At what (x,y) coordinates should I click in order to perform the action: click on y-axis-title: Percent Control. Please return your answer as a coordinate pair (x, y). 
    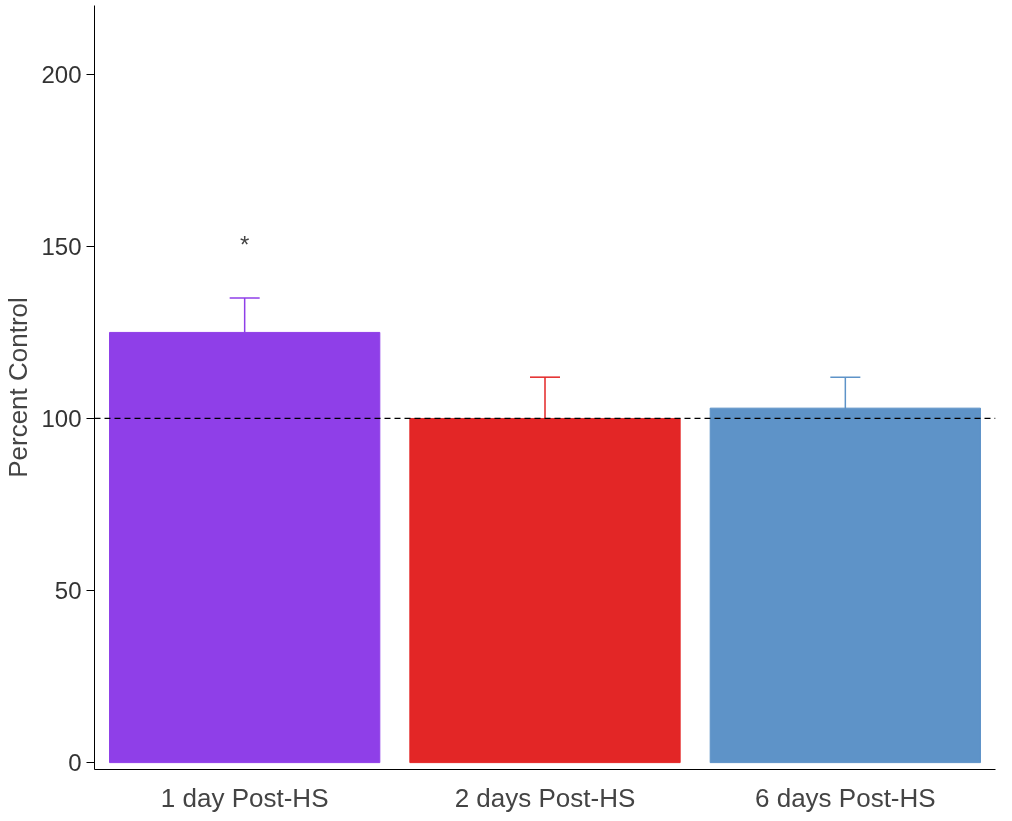
    Looking at the image, I should click on (18, 387).